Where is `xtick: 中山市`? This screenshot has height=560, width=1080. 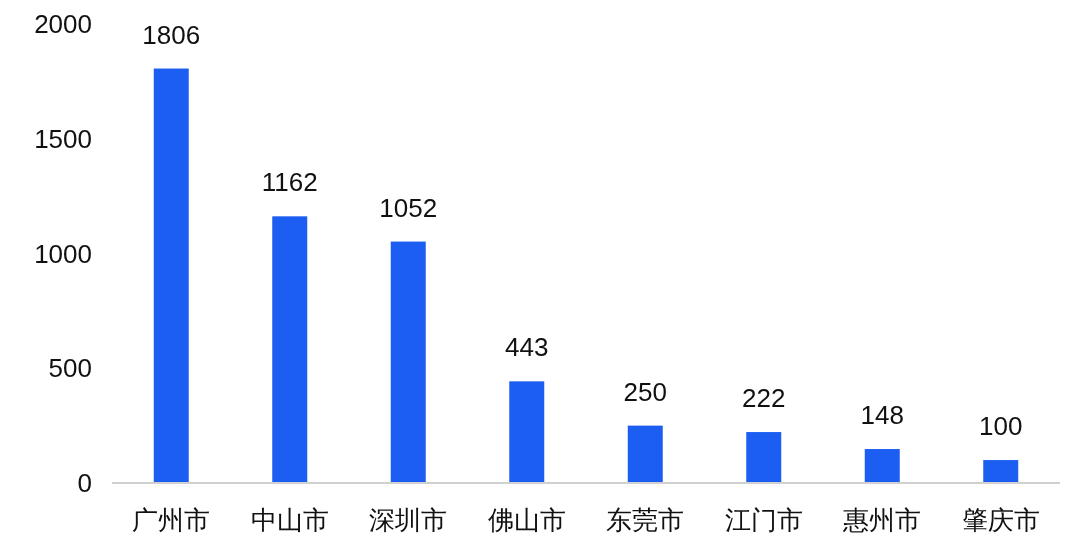
xtick: 中山市 is located at coordinates (289, 520).